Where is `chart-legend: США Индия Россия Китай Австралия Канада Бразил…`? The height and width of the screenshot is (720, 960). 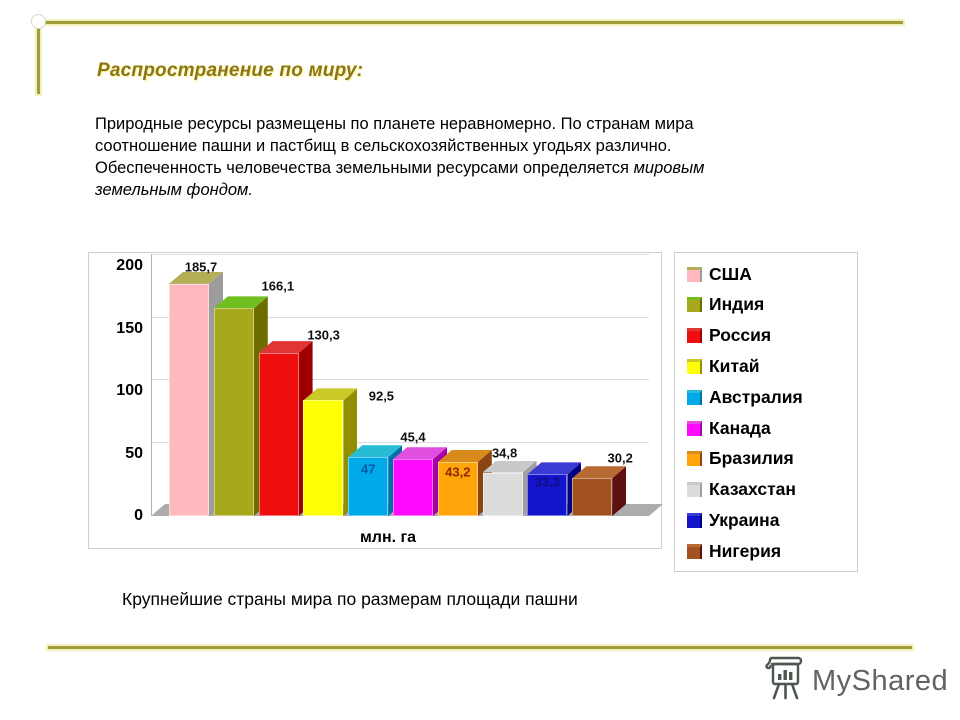 chart-legend: США Индия Россия Китай Австралия Канада Бразил… is located at coordinates (766, 412).